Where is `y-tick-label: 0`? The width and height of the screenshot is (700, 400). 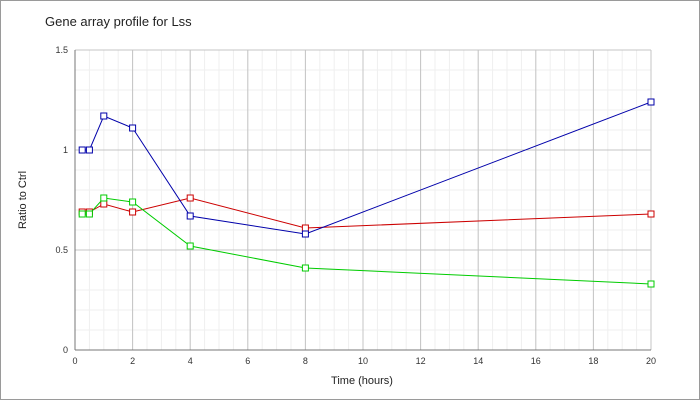 y-tick-label: 0 is located at coordinates (65, 350).